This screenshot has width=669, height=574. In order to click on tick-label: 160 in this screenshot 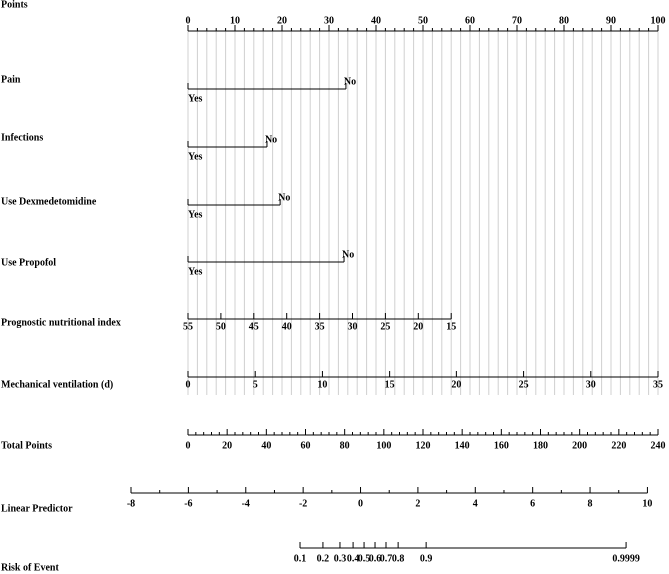, I will do `click(501, 445)`.